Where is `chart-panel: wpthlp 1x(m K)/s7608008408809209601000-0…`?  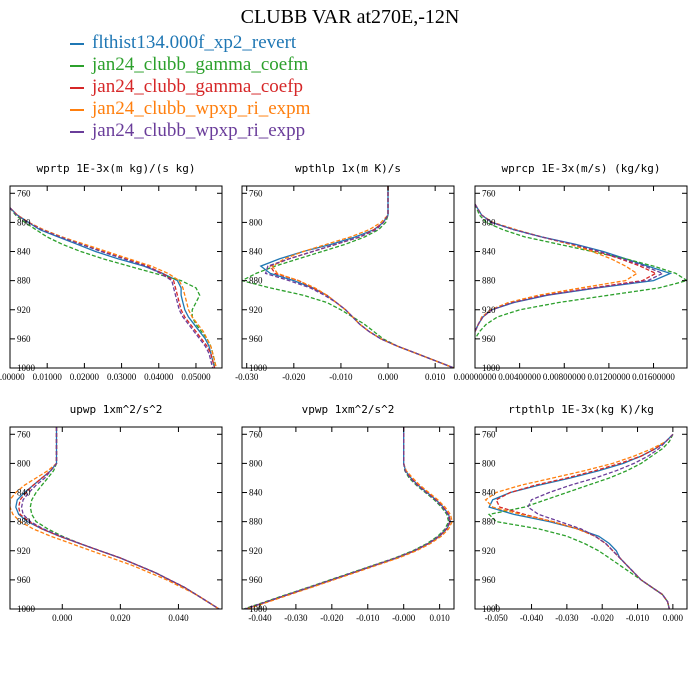
chart-panel: wpthlp 1x(m K)/s7608008408809209601000-0… is located at coordinates (345, 272).